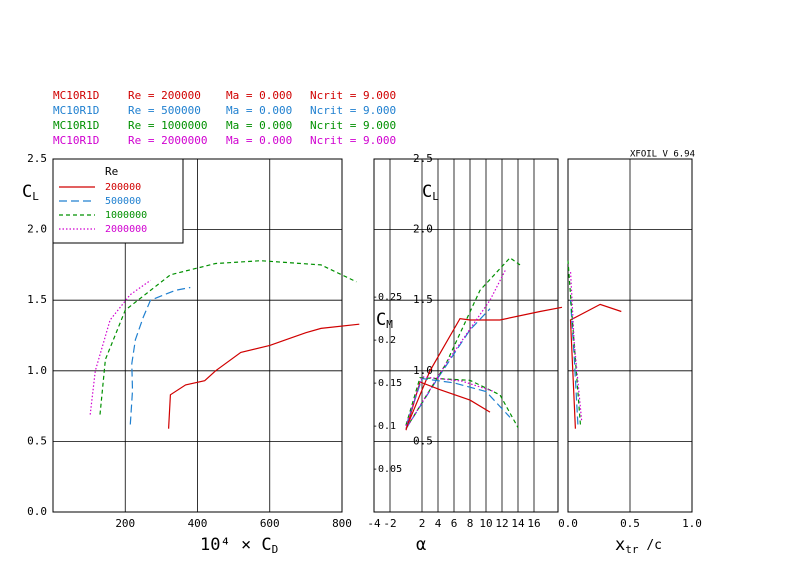 The height and width of the screenshot is (587, 786). Describe the element at coordinates (198, 523) in the screenshot. I see `x-tick-label: 400` at that location.